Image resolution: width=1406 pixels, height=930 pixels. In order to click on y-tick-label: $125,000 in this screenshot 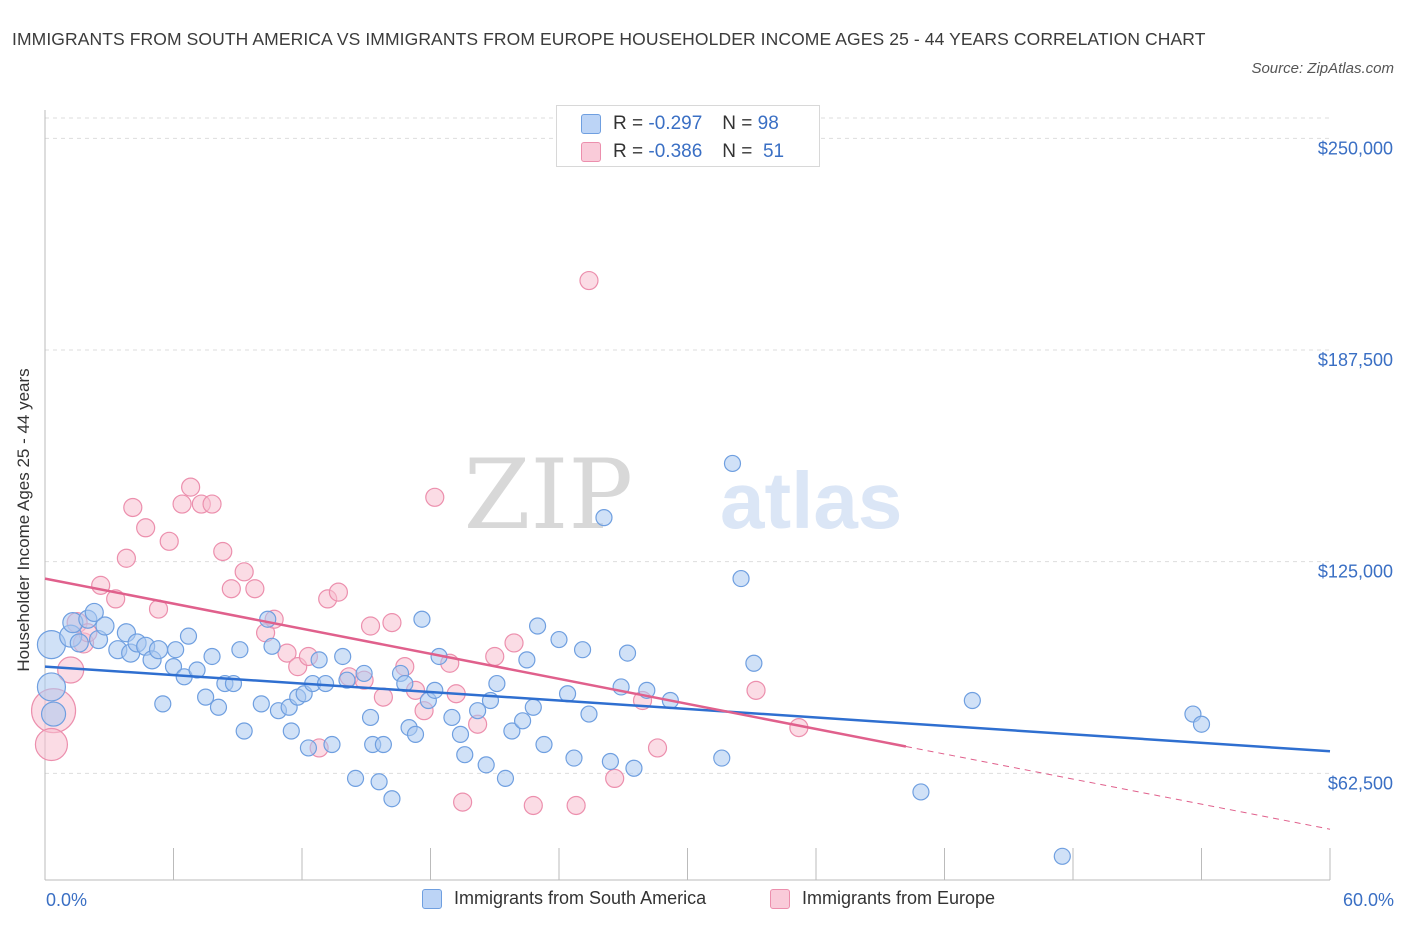, I will do `click(1355, 572)`.